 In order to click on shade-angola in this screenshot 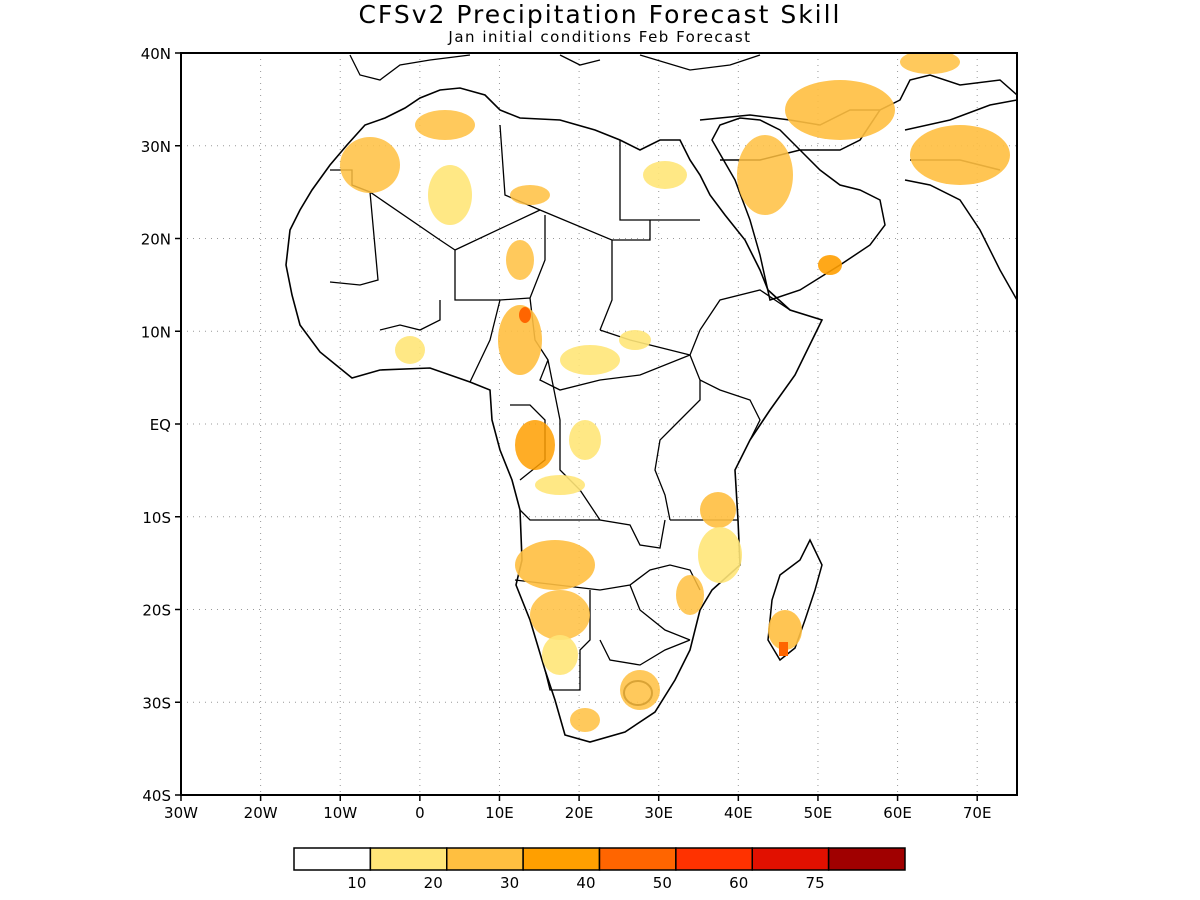, I will do `click(555, 565)`.